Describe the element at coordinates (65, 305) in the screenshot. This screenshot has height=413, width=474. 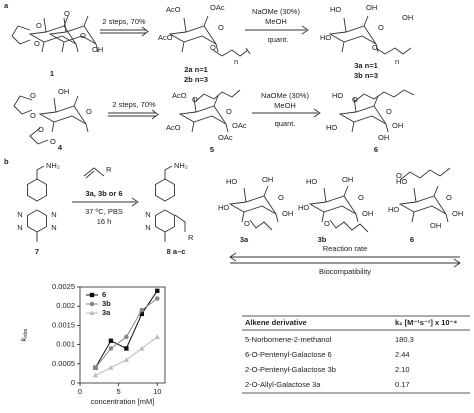
I see `y-tick-label: 0.002` at that location.